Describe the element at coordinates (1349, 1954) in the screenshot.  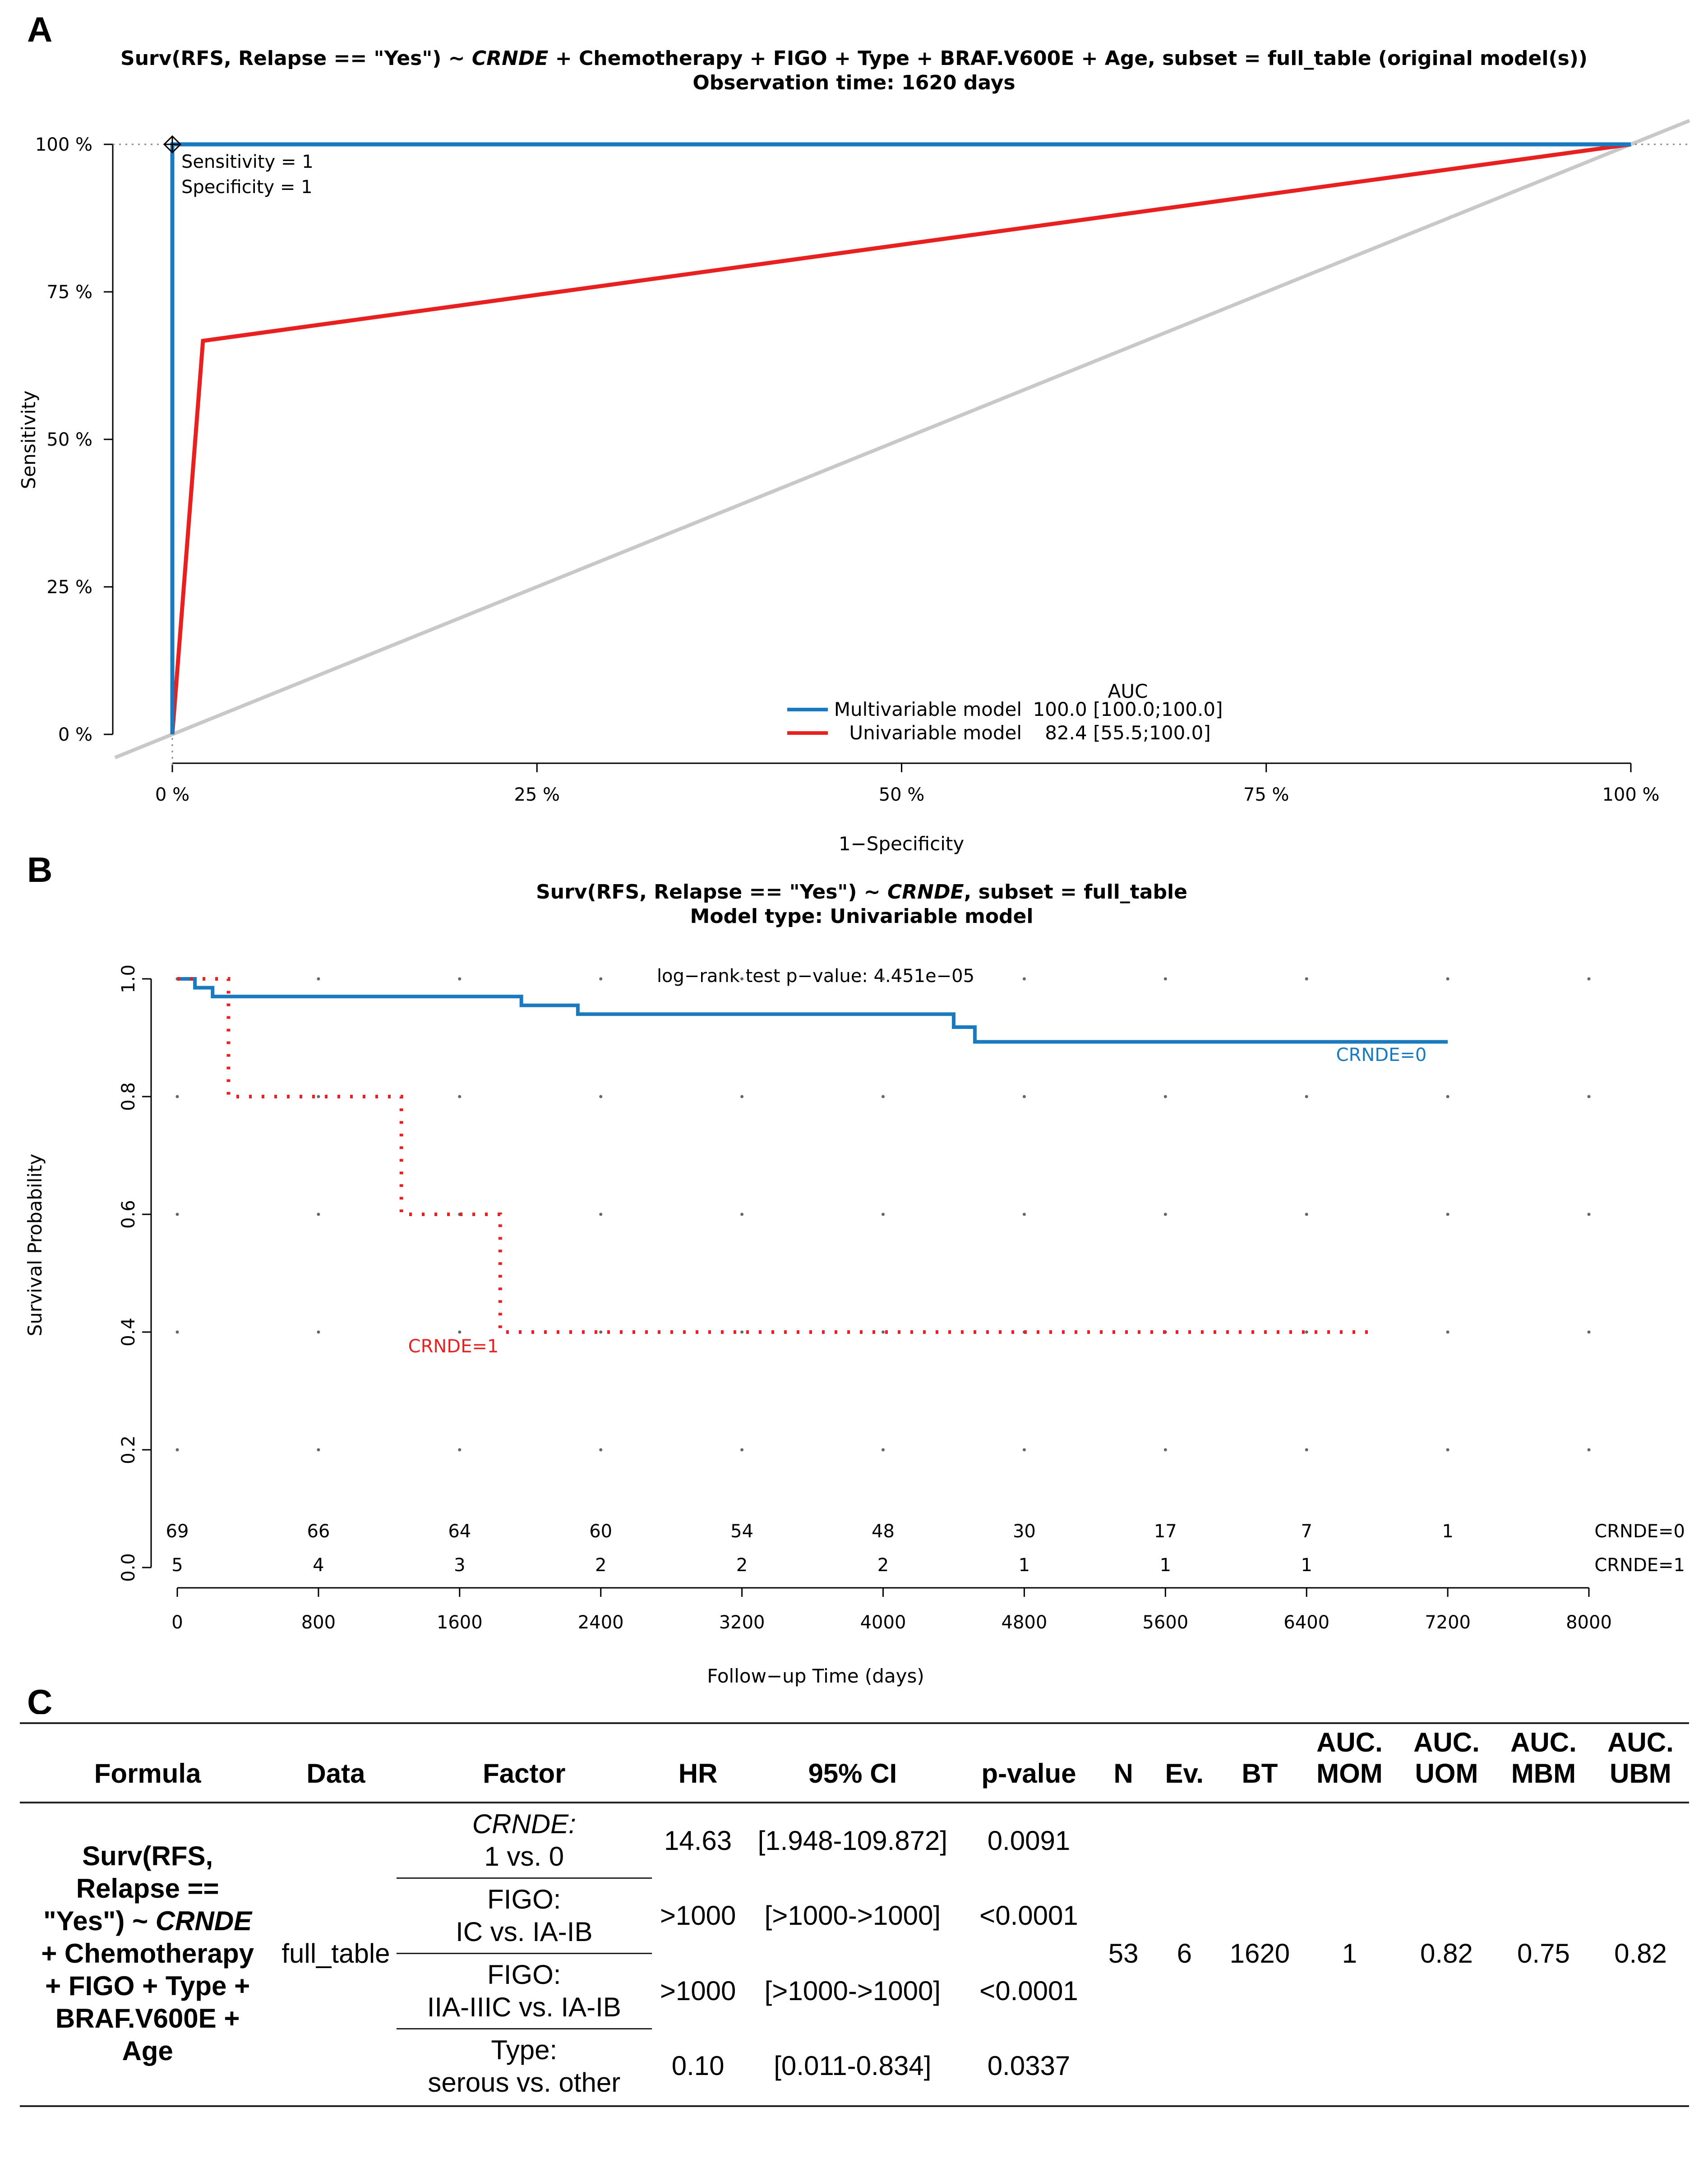
I see `auc-mom-cell: 1` at that location.